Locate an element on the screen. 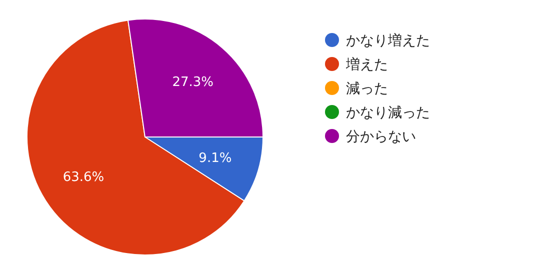 The width and height of the screenshot is (544, 263). data-label: 27.3% is located at coordinates (193, 82).